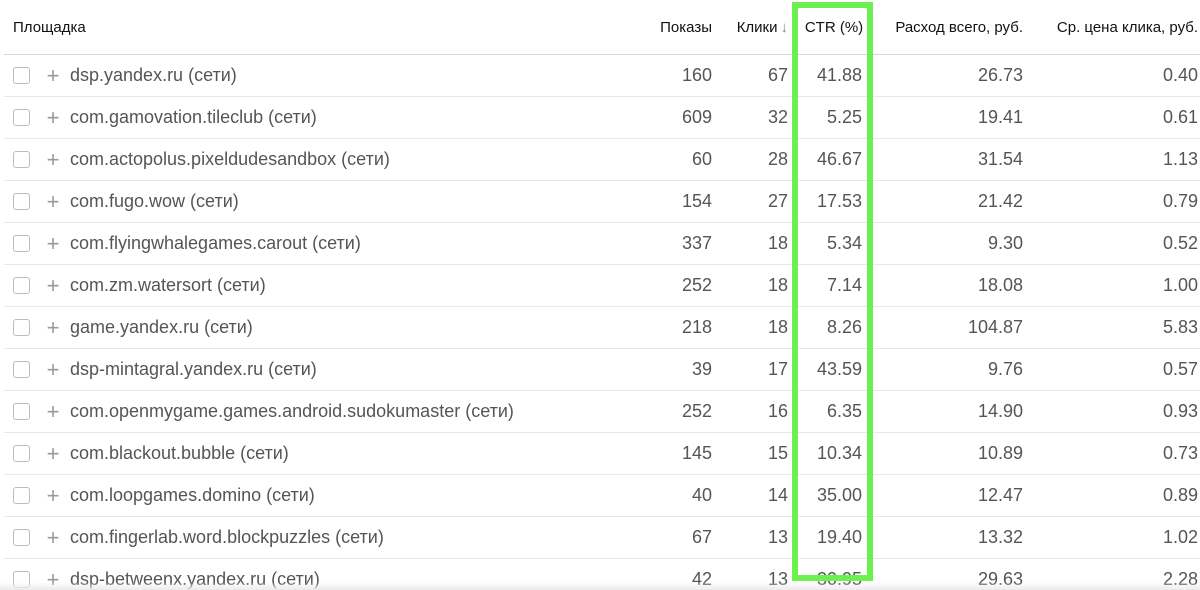  I want to click on ctr-cell: 8.26, so click(834, 327).